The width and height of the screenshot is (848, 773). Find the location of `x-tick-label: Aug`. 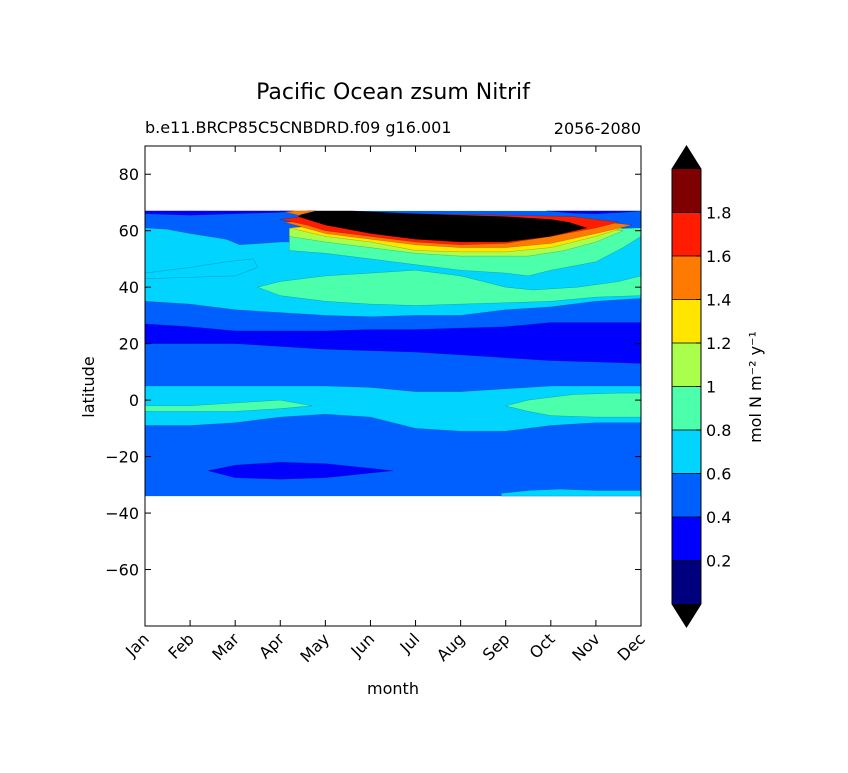

x-tick-label: Aug is located at coordinates (451, 647).